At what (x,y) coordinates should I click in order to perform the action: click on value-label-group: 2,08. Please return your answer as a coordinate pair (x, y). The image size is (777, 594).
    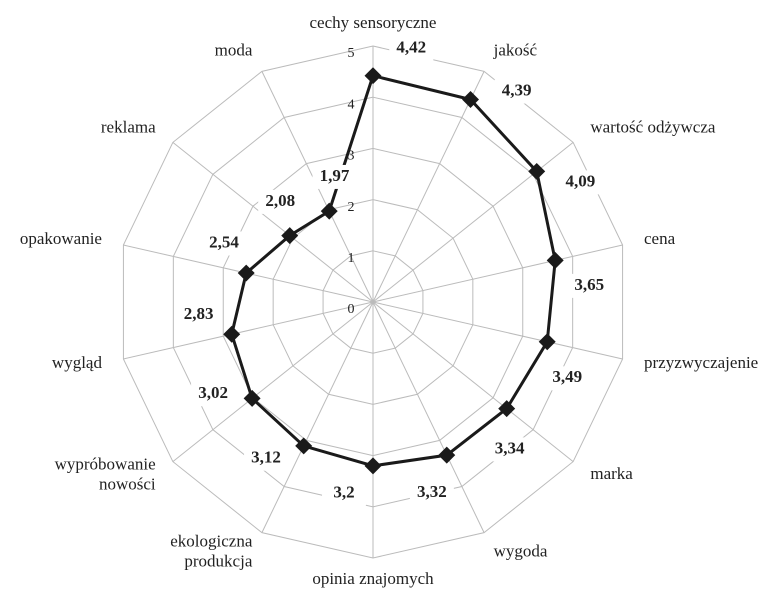
    Looking at the image, I should click on (280, 201).